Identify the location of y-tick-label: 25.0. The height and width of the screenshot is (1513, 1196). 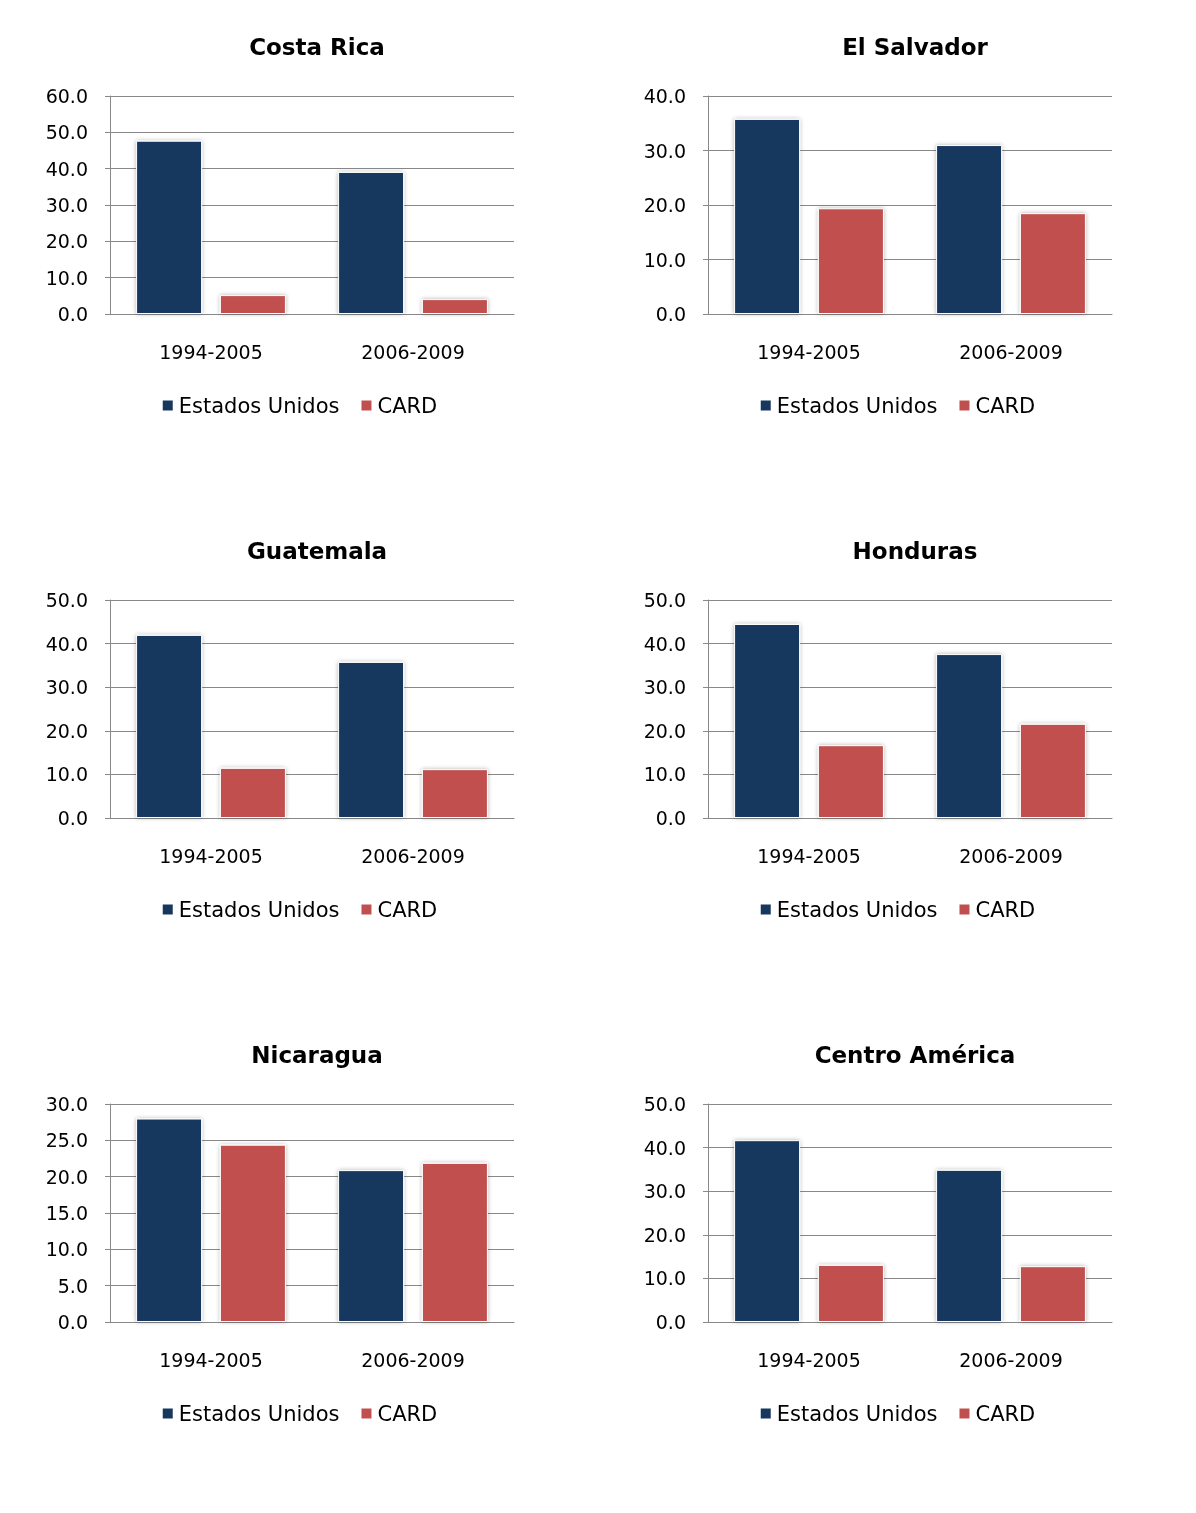
(66, 1140).